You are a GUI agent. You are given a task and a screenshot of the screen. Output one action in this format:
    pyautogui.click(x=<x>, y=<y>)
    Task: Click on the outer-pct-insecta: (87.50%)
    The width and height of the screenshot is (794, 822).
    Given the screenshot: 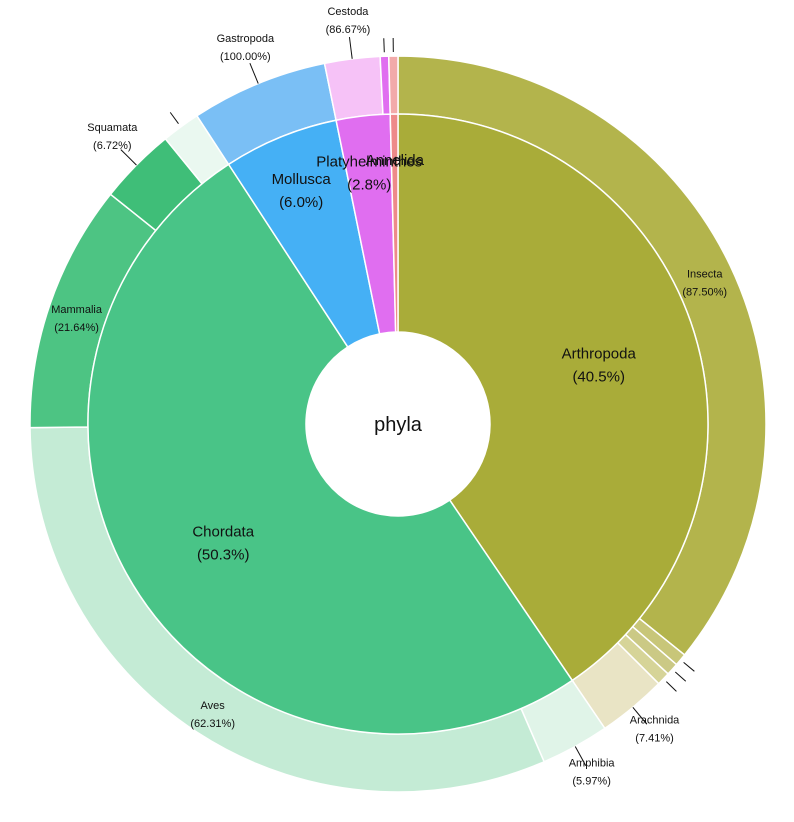 What is the action you would take?
    pyautogui.click(x=704, y=292)
    